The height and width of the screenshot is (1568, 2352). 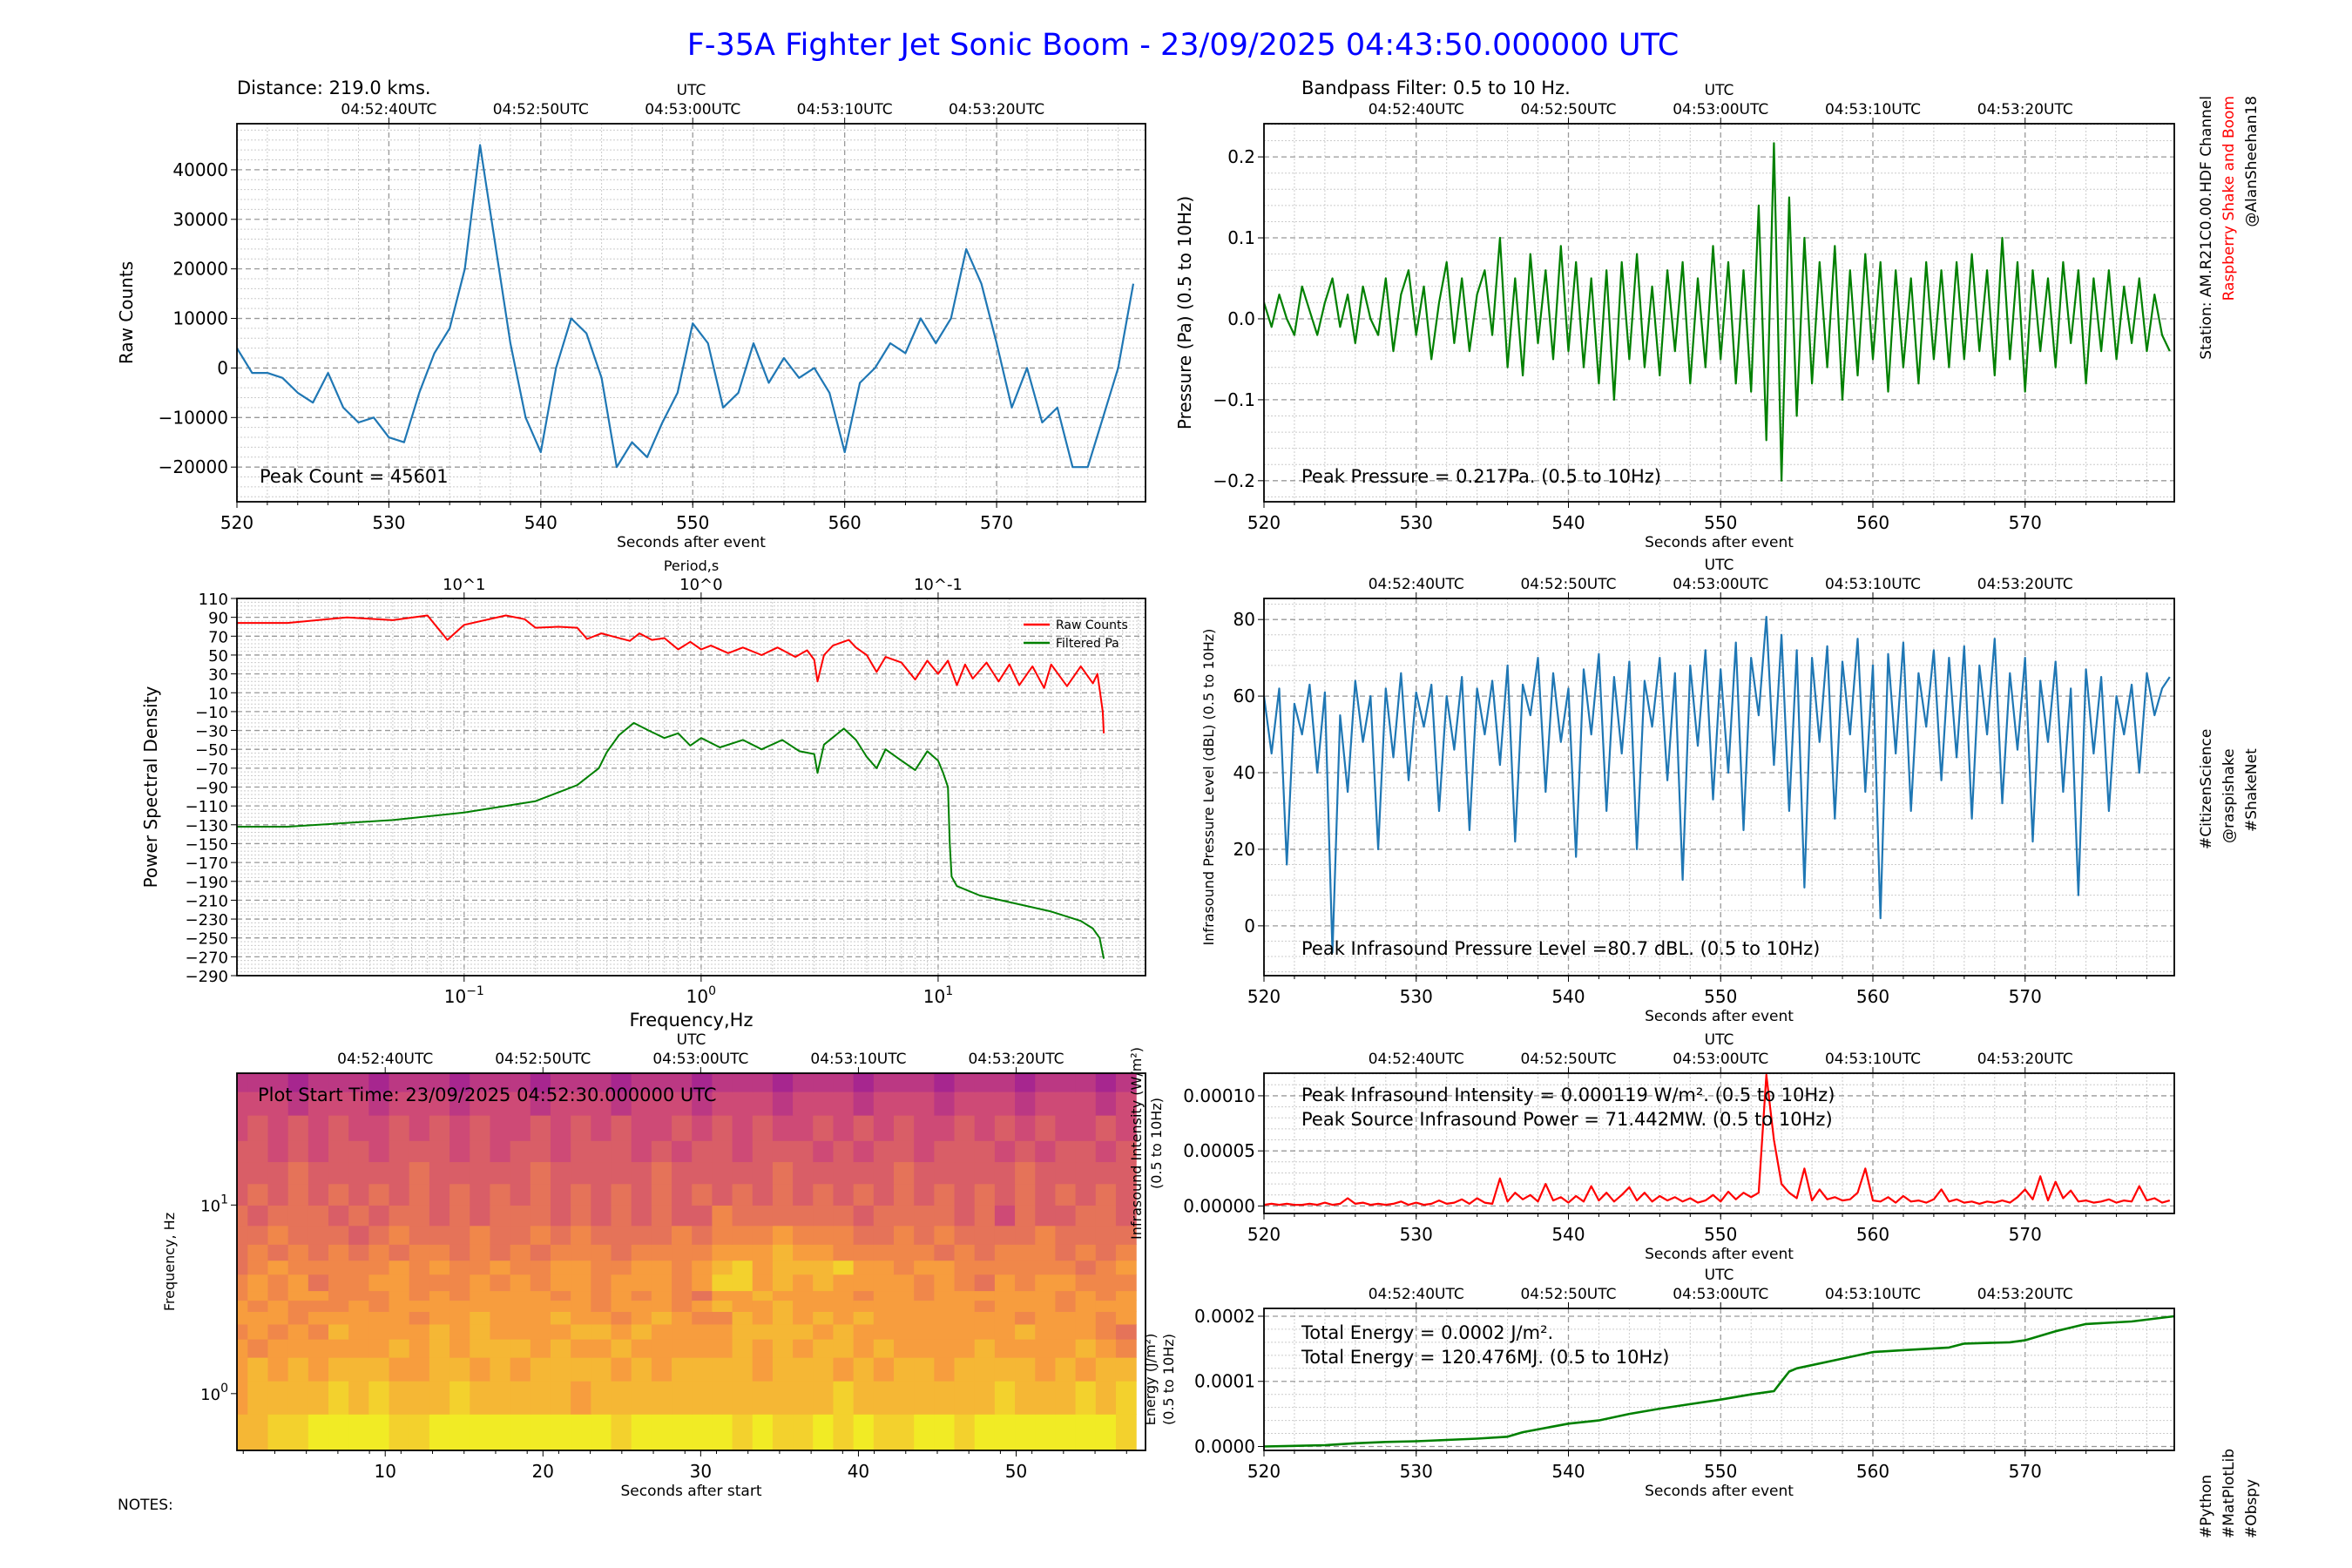 I want to click on utc-tick-label: 04:53:00UTC, so click(x=1720, y=1059).